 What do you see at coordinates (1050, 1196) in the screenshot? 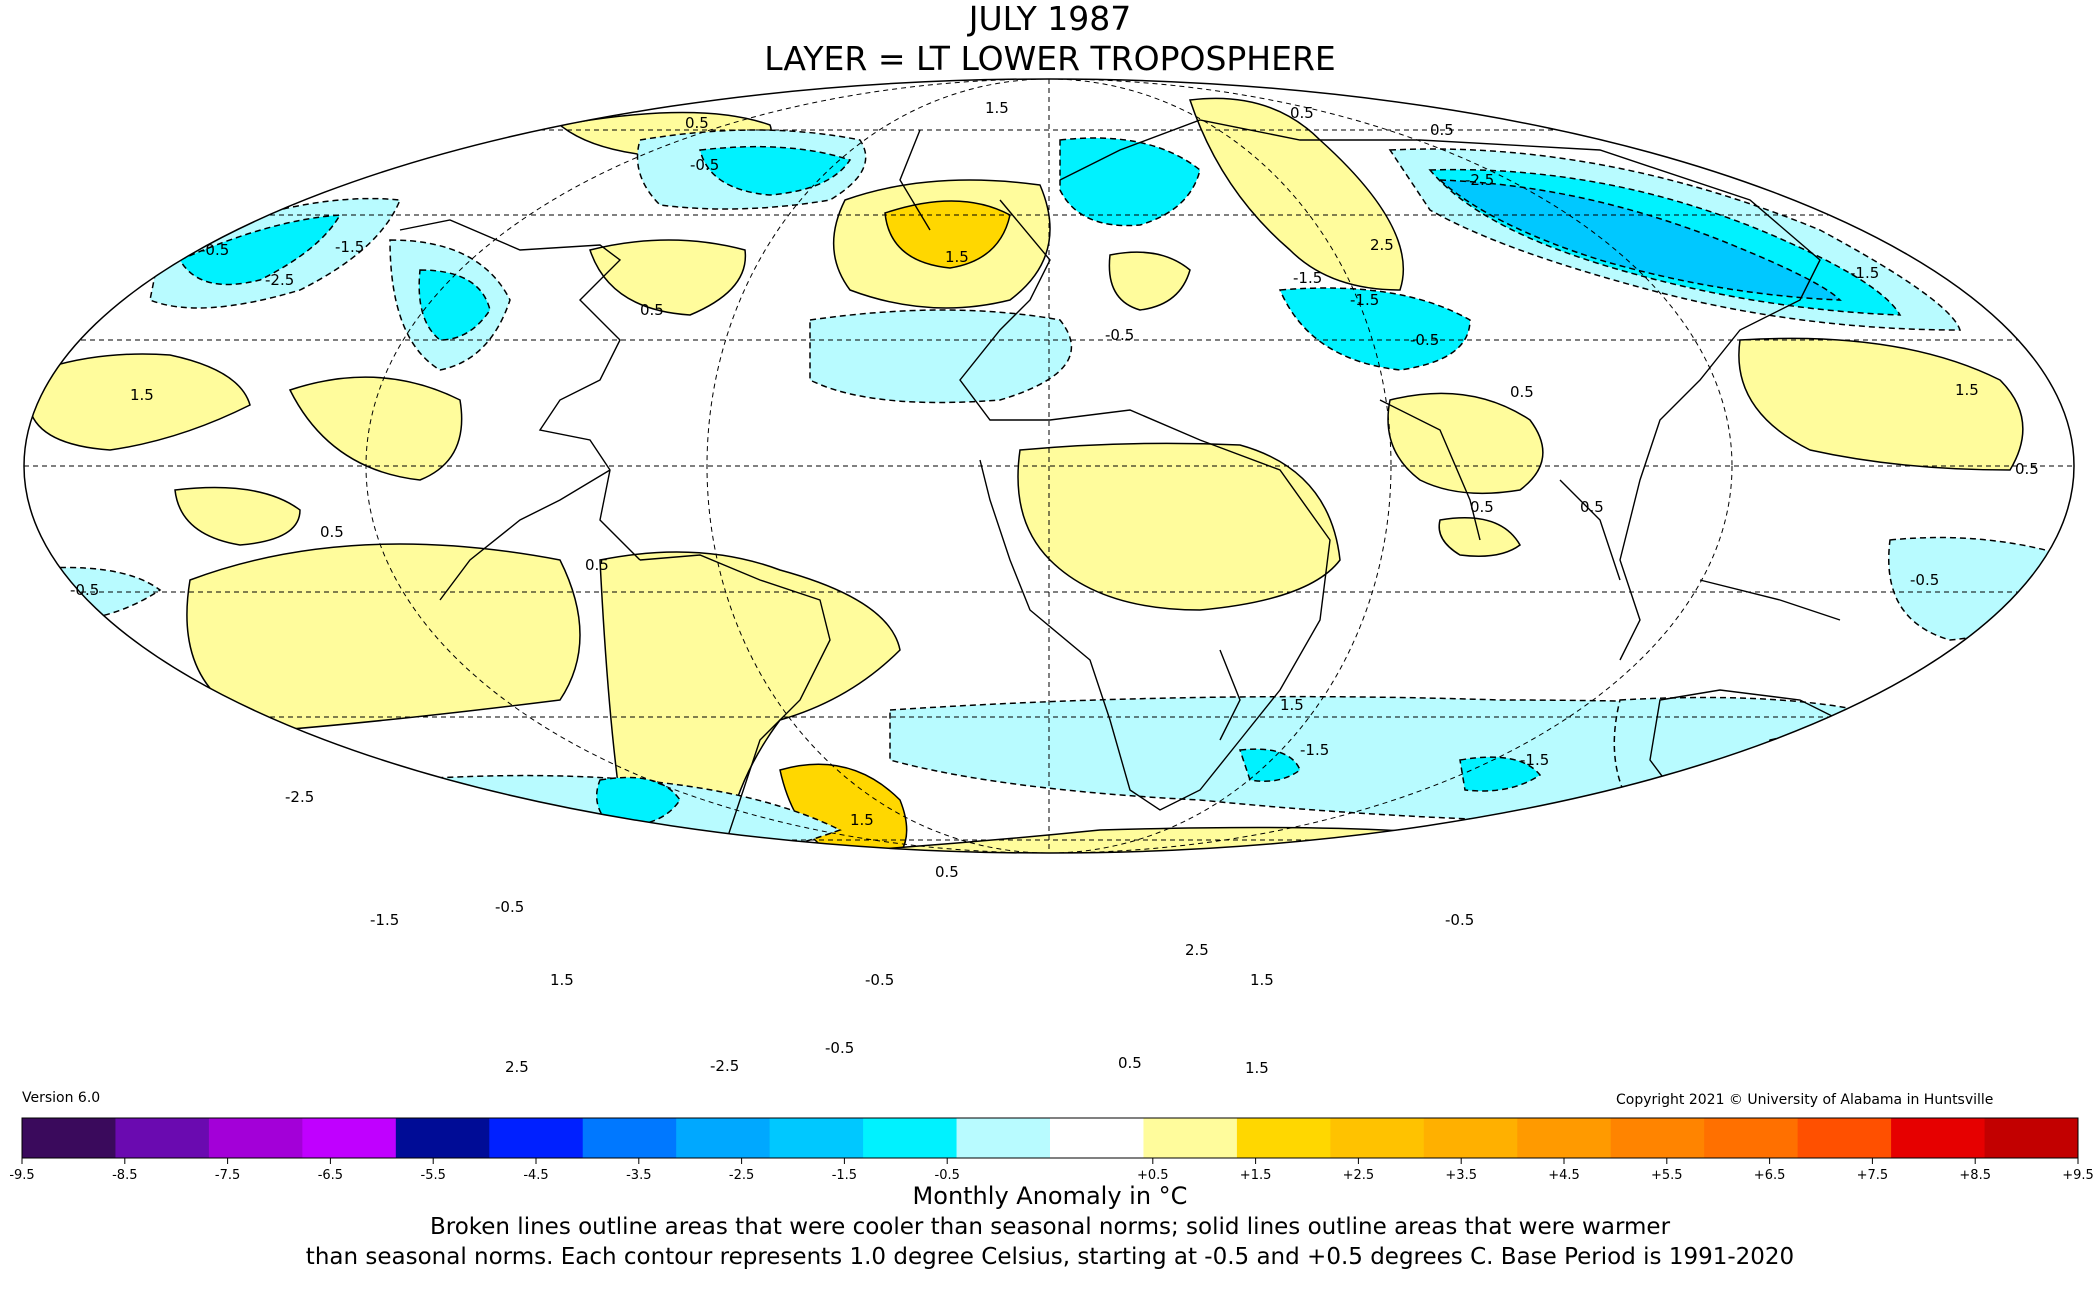
I see `colorbar-title: Monthly Anomaly in °C` at bounding box center [1050, 1196].